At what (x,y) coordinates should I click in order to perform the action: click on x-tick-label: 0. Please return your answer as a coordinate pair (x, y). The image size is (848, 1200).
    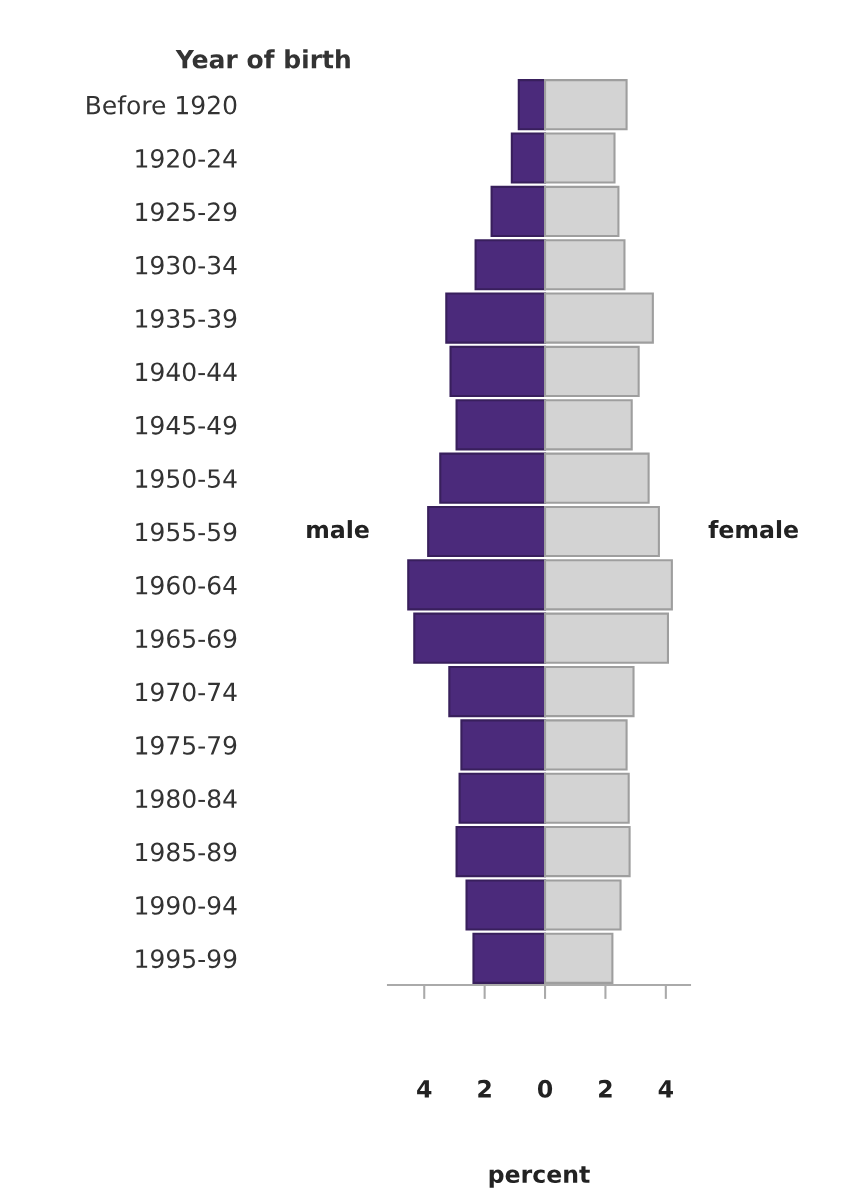
    Looking at the image, I should click on (545, 1088).